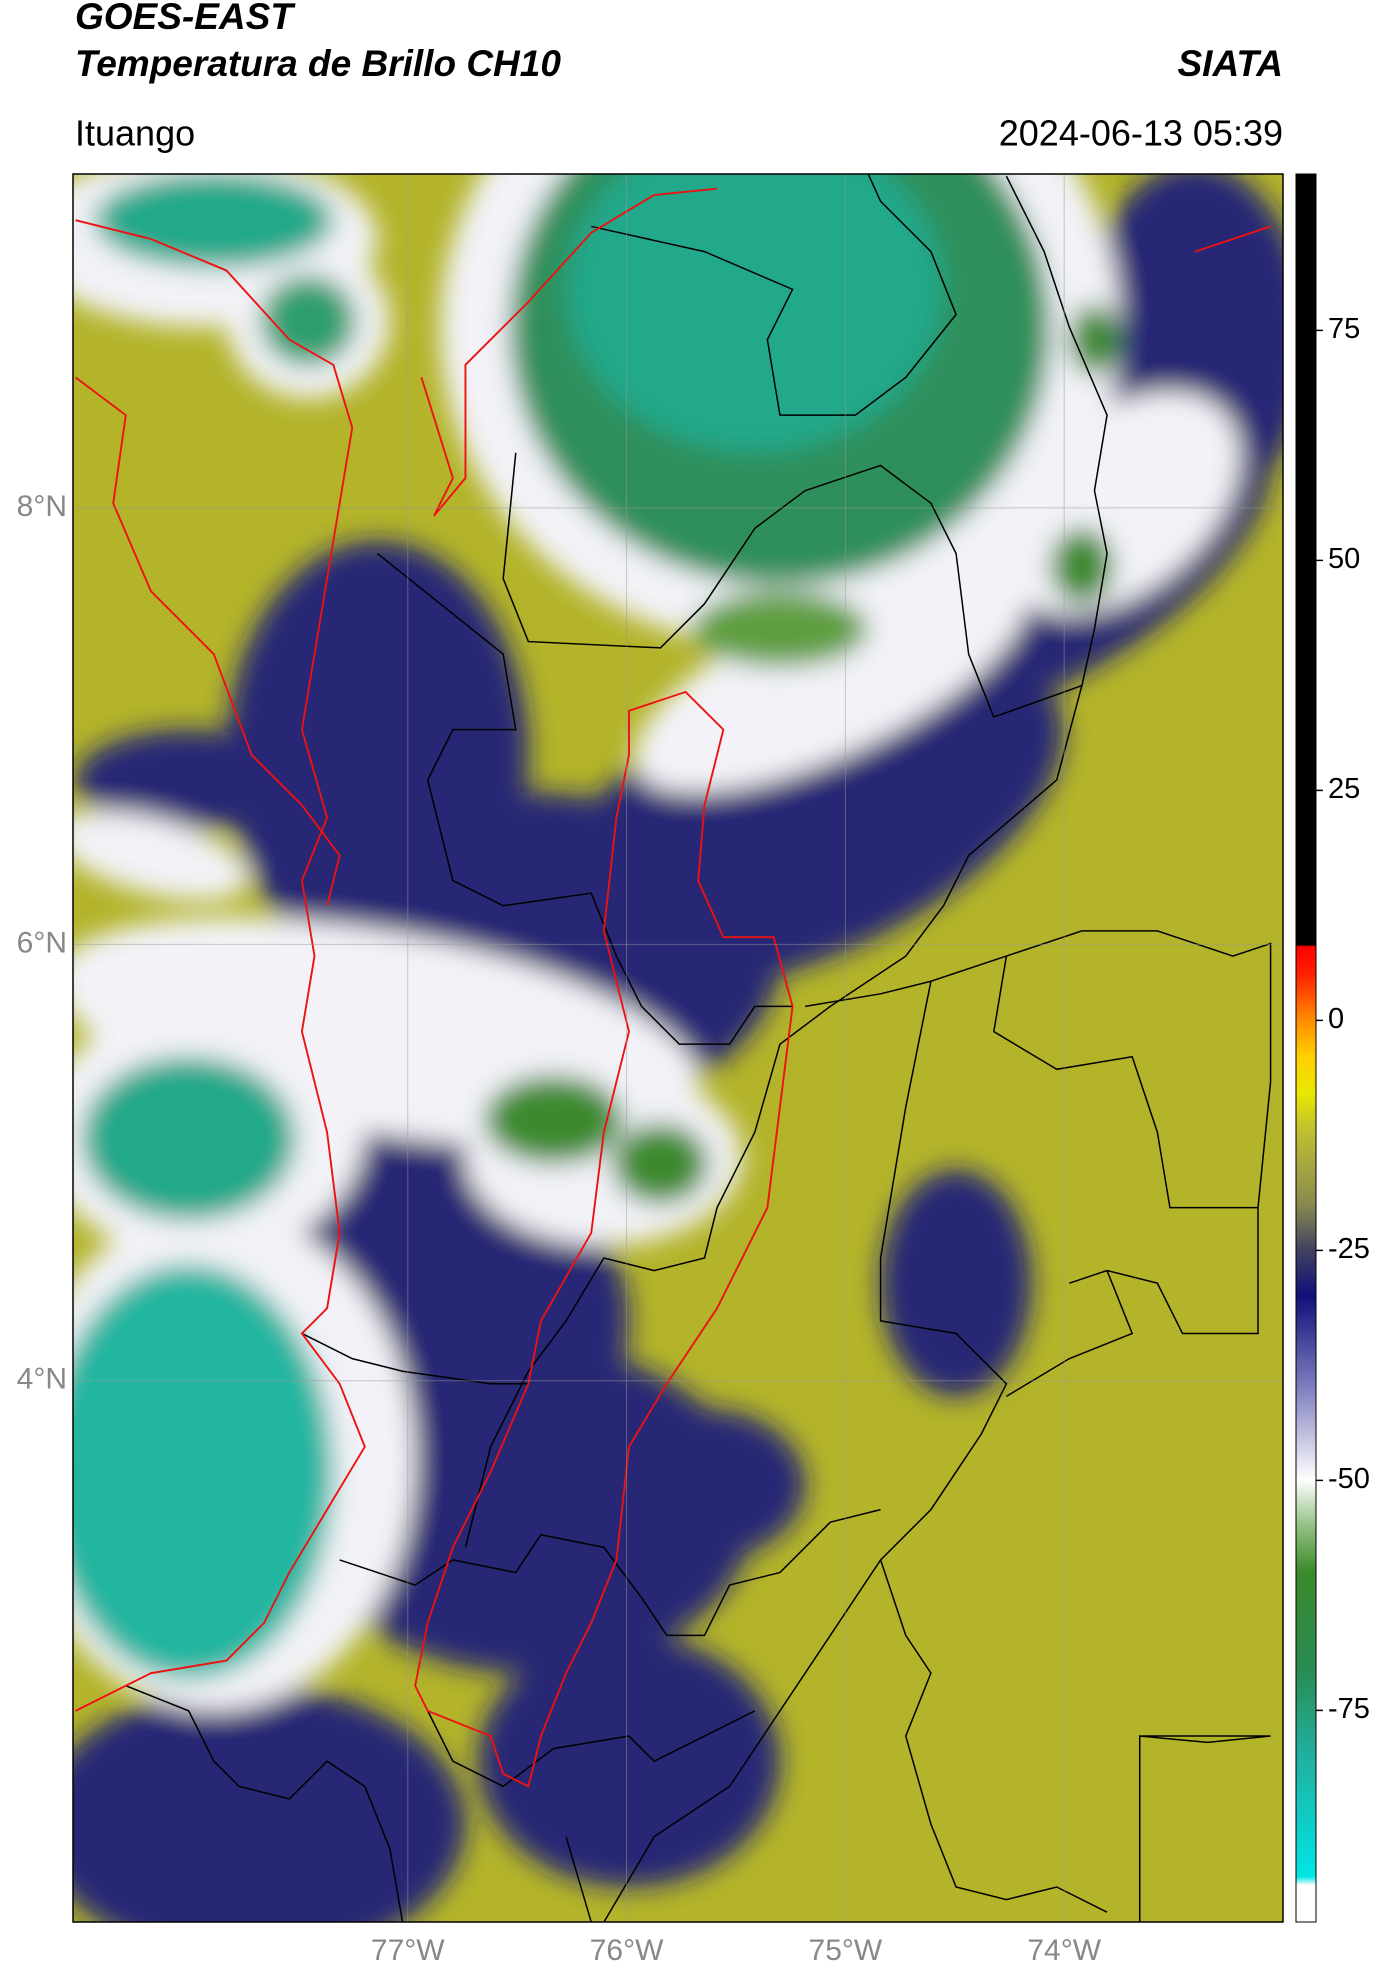 This screenshot has width=1384, height=1981. What do you see at coordinates (1349, 1479) in the screenshot?
I see `colorbar-tick-label: -50` at bounding box center [1349, 1479].